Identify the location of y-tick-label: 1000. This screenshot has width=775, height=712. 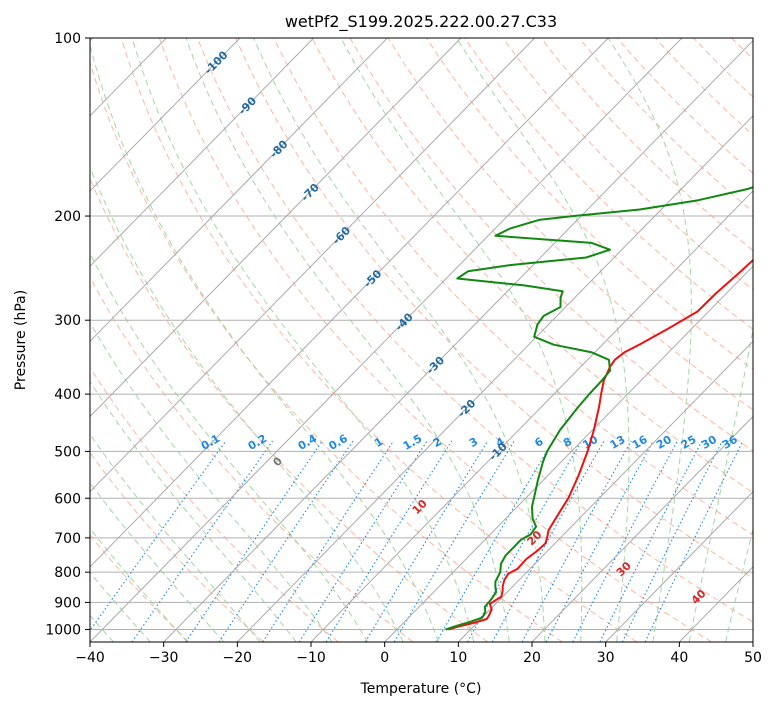
(63, 630).